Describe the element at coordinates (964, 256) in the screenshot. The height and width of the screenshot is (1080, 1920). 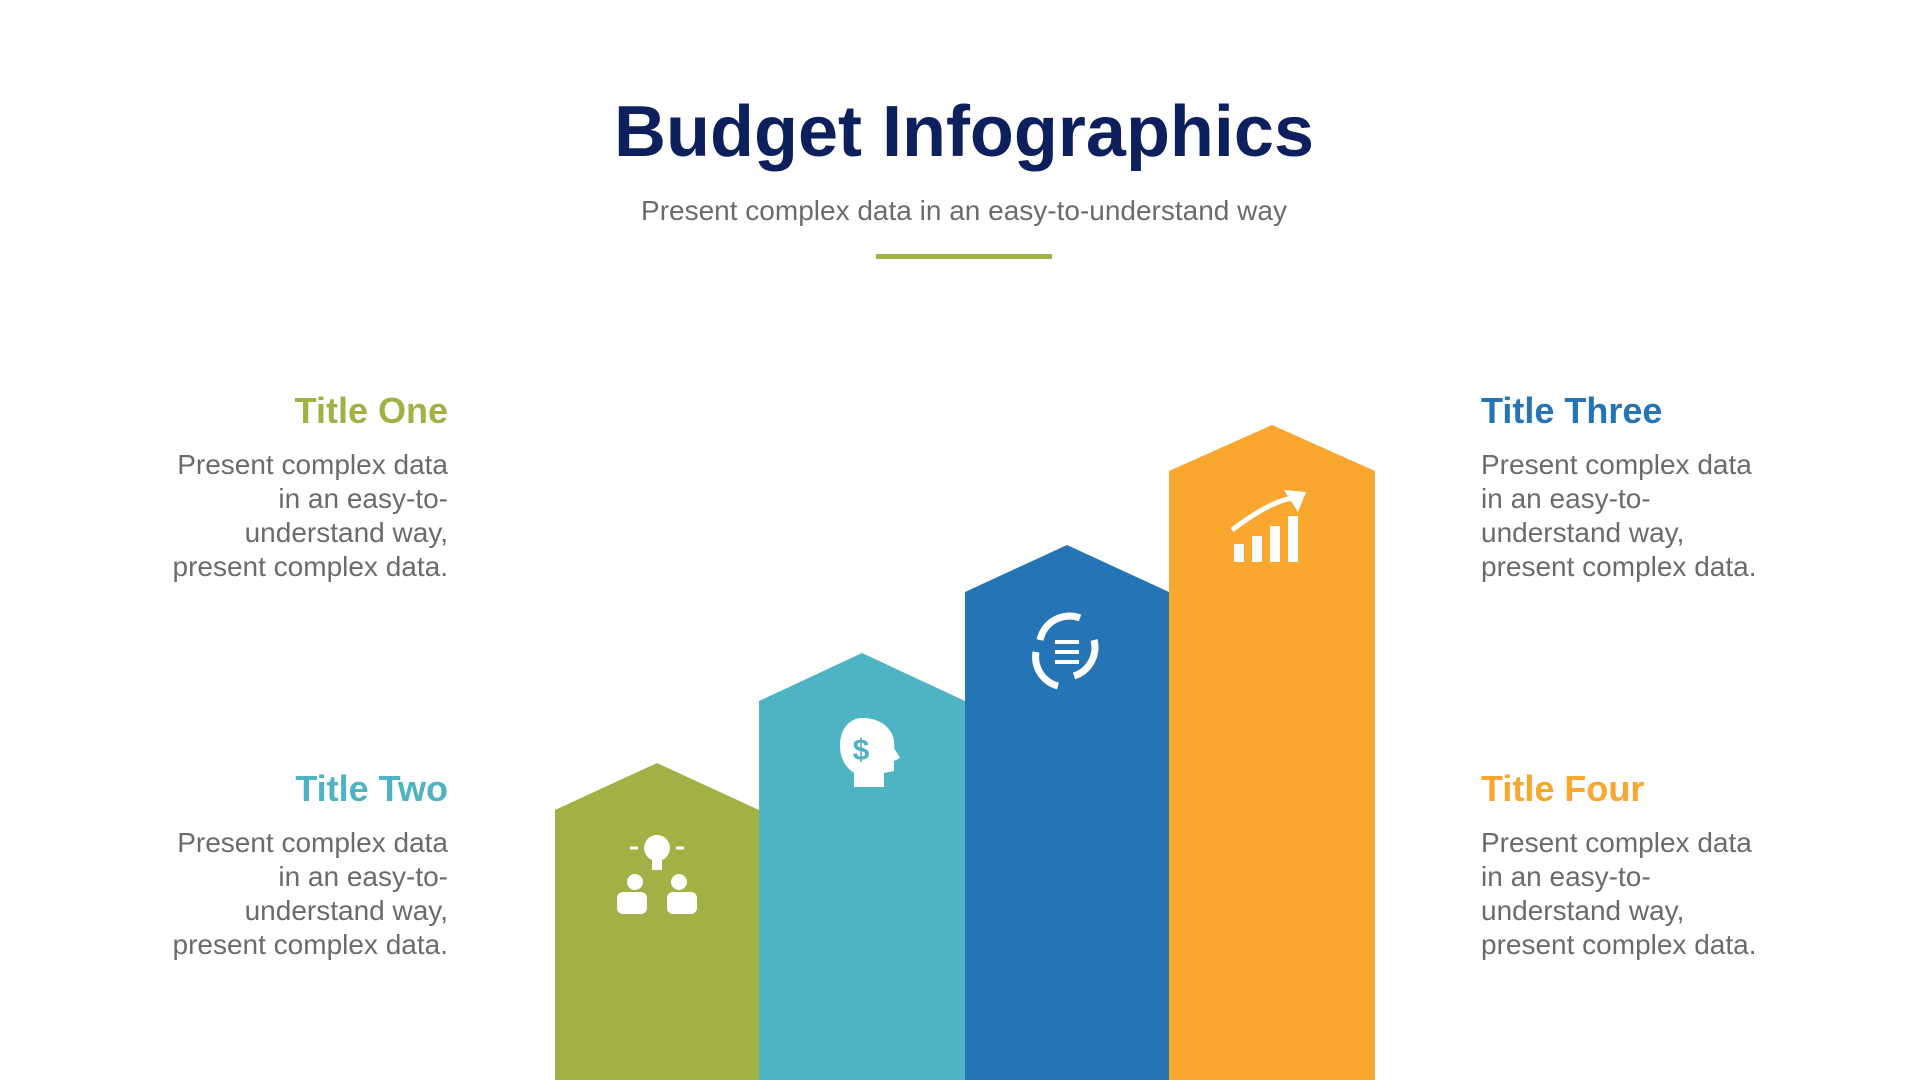
I see `divider` at that location.